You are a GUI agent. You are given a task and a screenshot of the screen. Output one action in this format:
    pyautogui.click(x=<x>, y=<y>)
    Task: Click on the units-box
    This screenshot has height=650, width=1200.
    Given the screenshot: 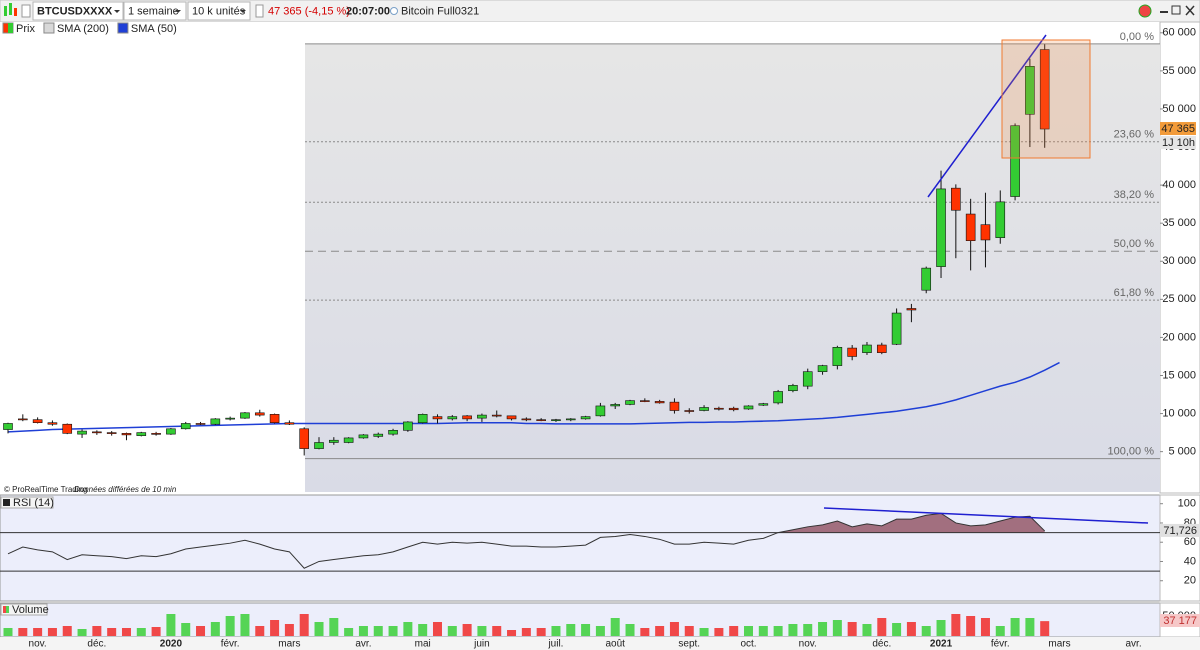 What is the action you would take?
    pyautogui.click(x=219, y=11)
    